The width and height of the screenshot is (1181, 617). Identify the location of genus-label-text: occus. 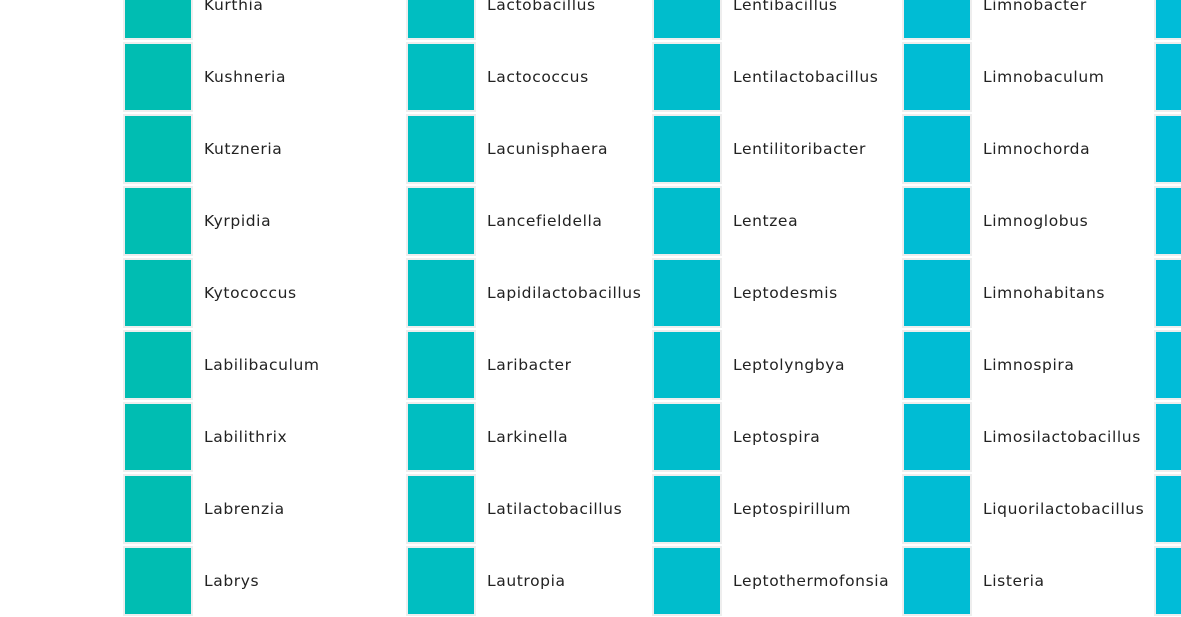
(30, 20).